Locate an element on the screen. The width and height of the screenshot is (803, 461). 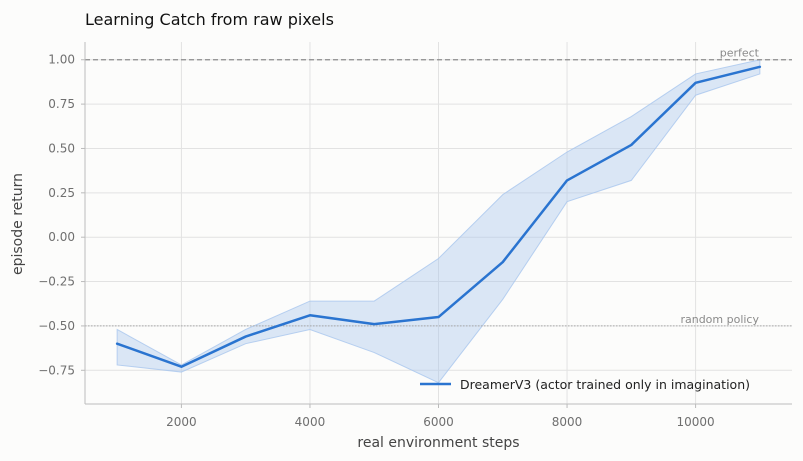
reference-label-1: random policy is located at coordinates (719, 319).